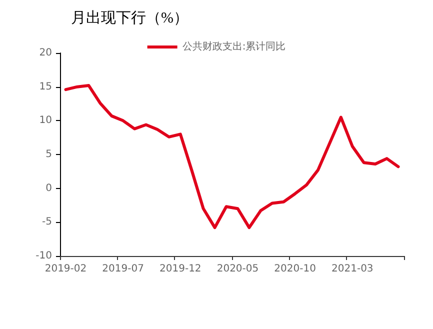 This screenshot has height=329, width=433. I want to click on x-tick-label: 2019-02, so click(65, 269).